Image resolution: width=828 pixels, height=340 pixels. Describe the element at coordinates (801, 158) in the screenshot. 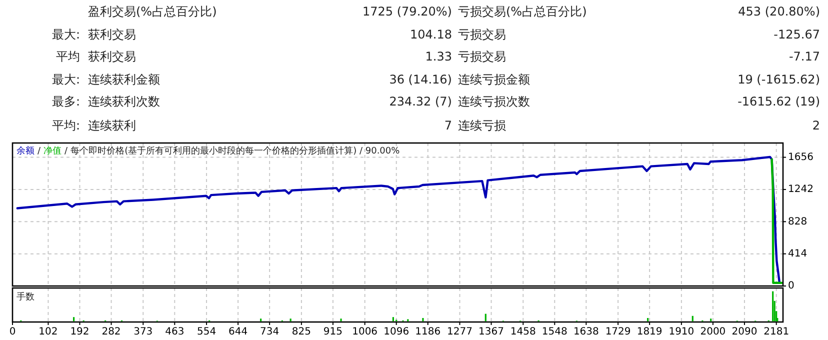

I see `y-tick-label: 1656` at that location.